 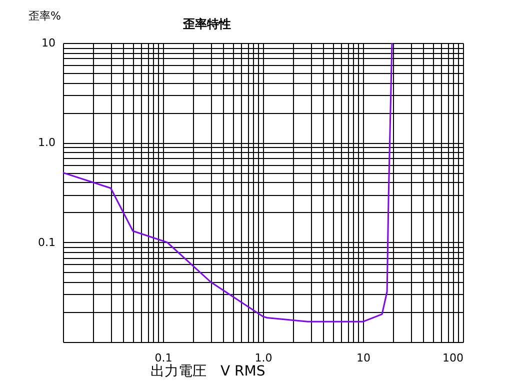 What do you see at coordinates (47, 143) in the screenshot?
I see `y-tick-label: 1.0` at bounding box center [47, 143].